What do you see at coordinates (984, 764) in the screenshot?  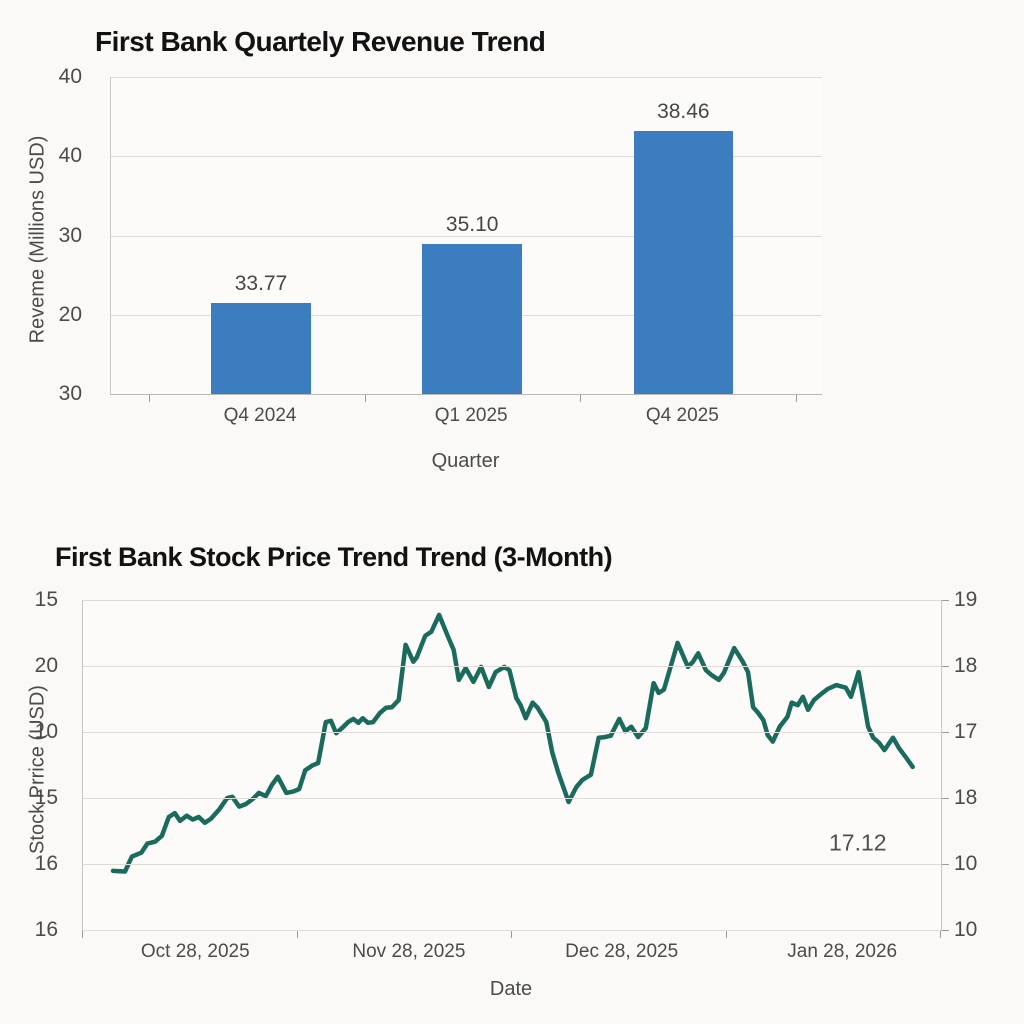 I see `line-chart-right-y-tick-labels: 19 18 17 18 10 10` at bounding box center [984, 764].